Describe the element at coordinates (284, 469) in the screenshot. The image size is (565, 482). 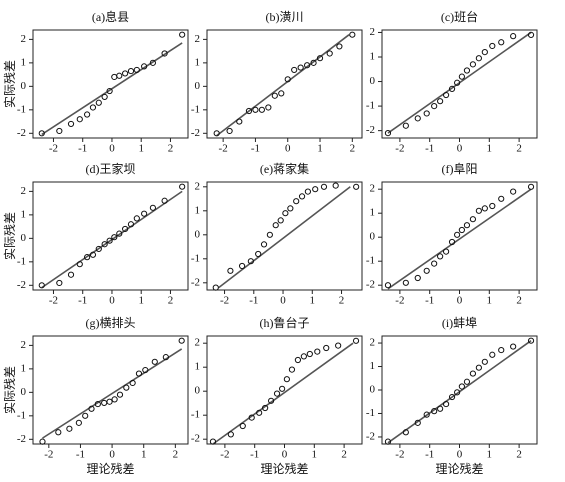
I see `x-axis-label: 理论残差` at that location.